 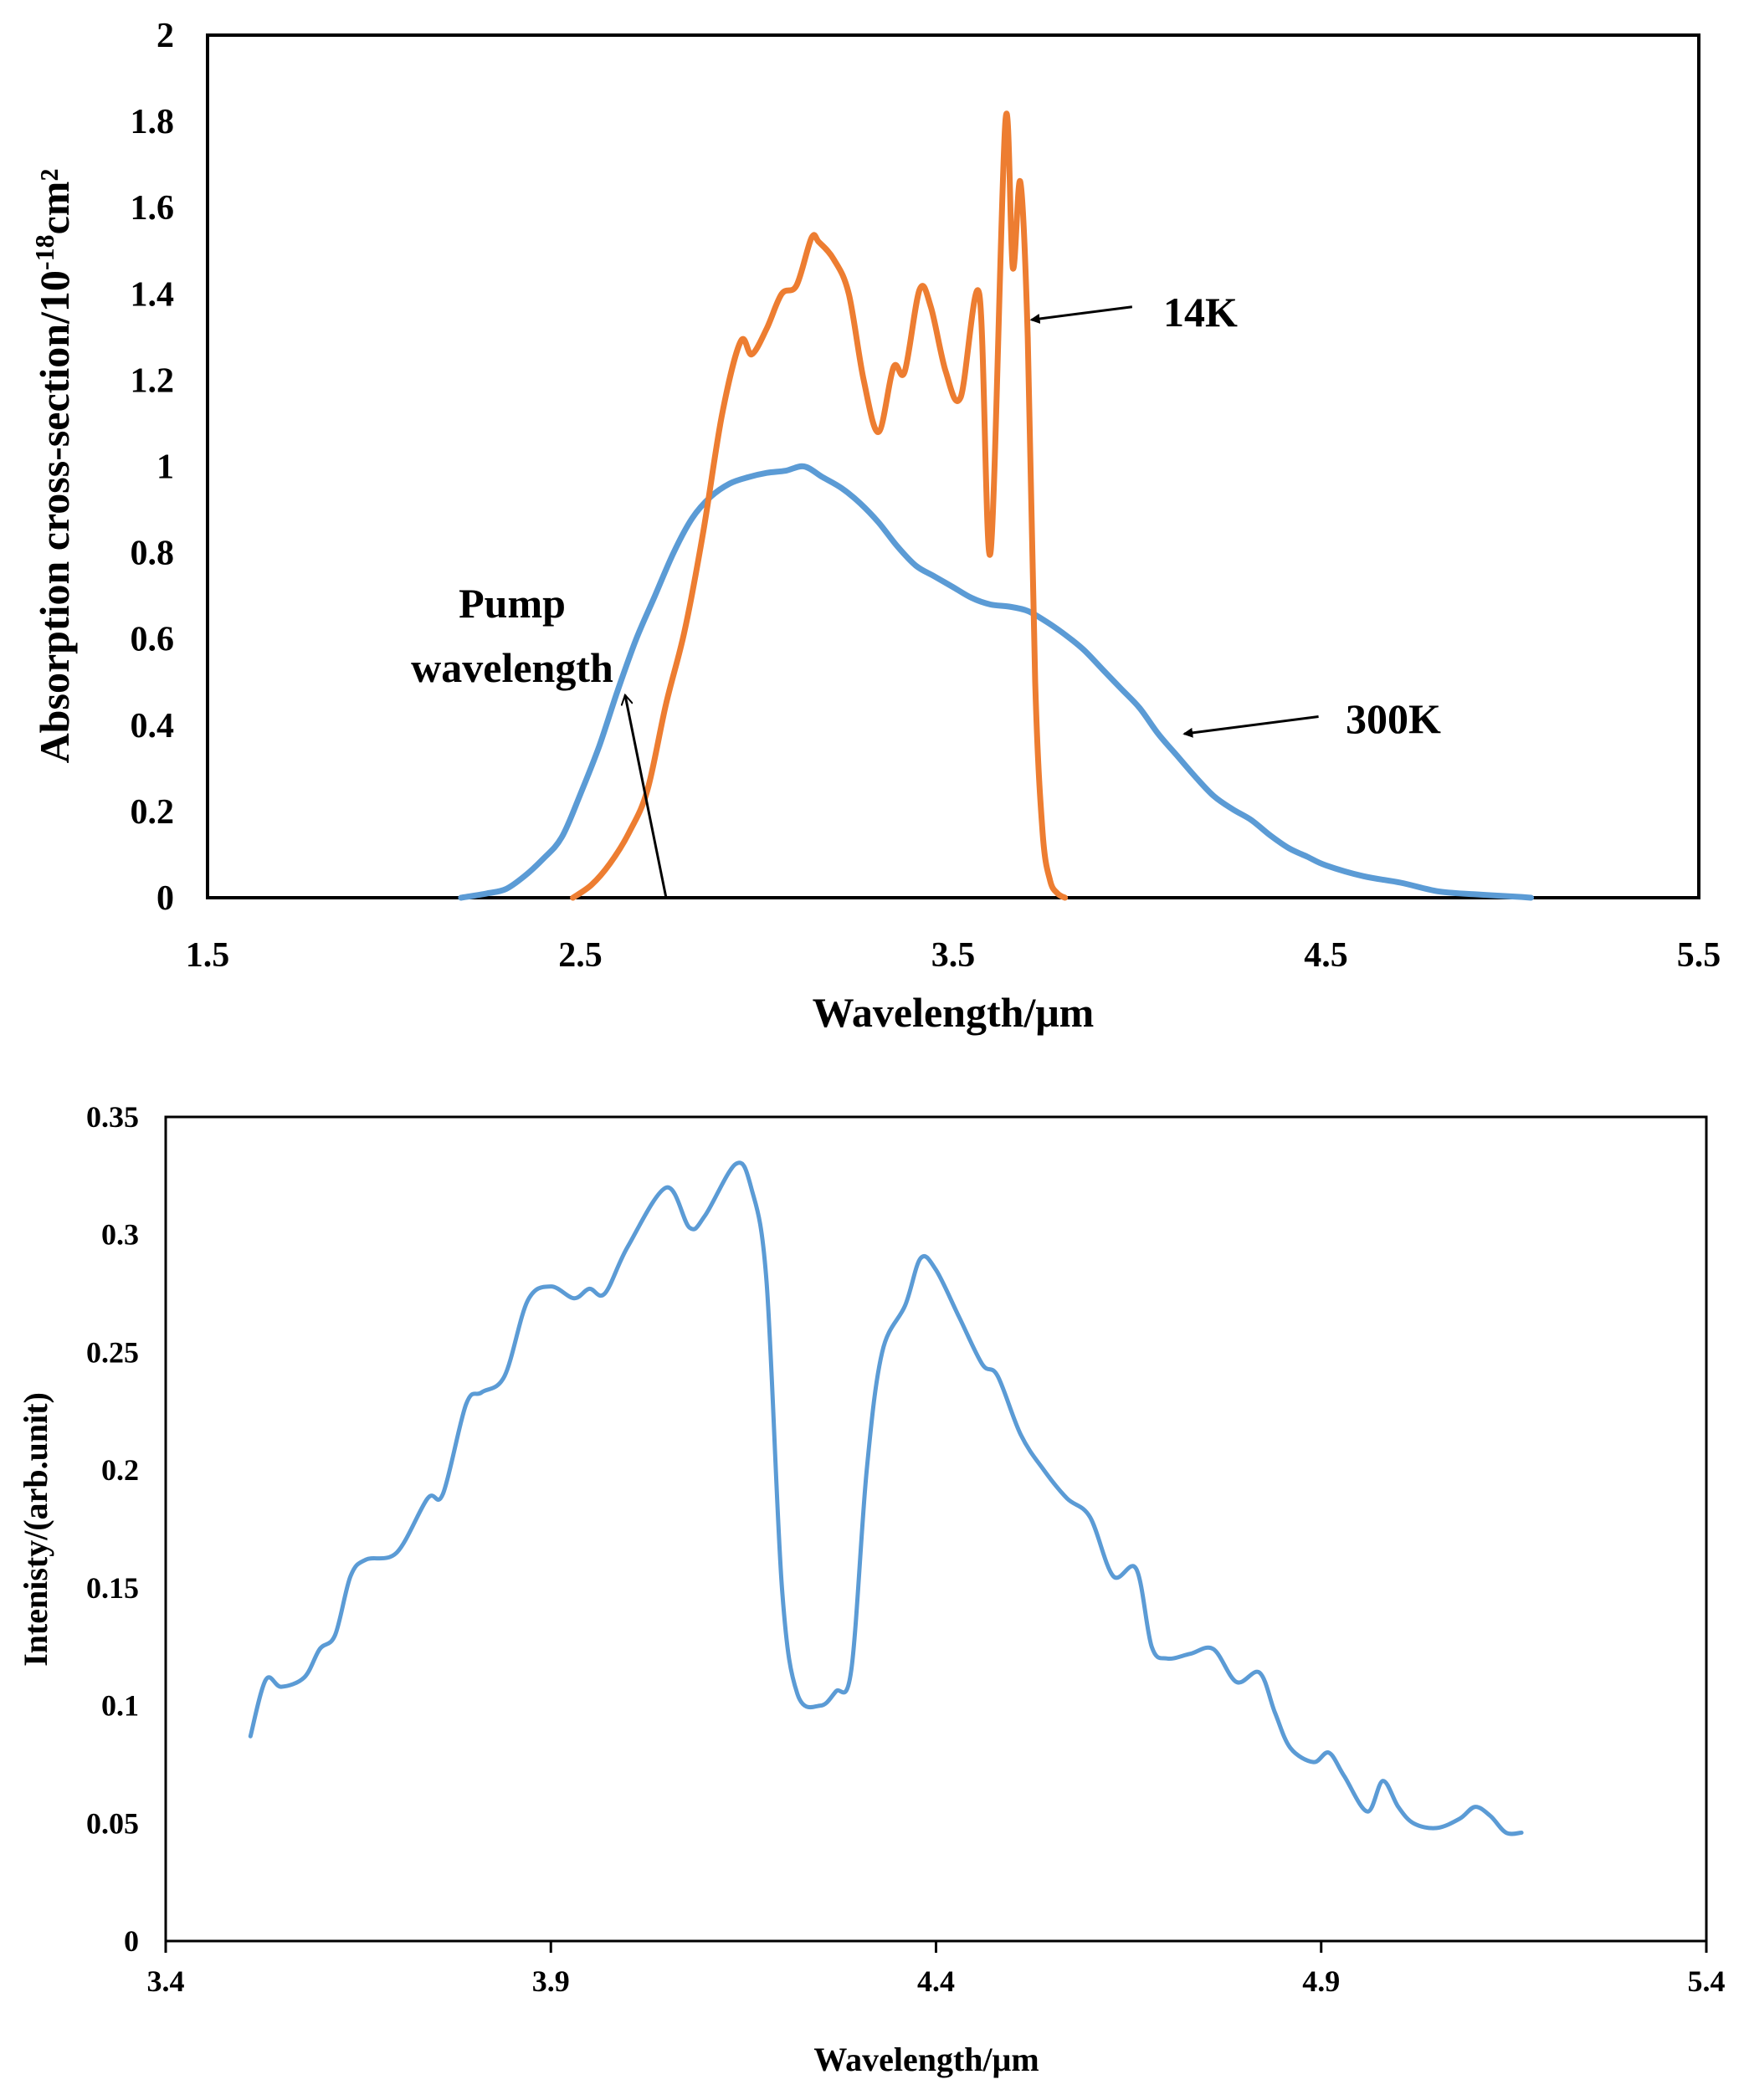 I want to click on y-tick-label: 0.8, so click(x=153, y=554).